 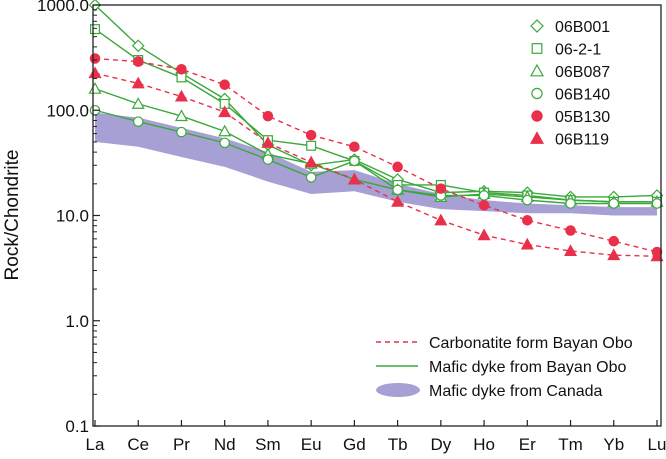 I want to click on y-axis-title: Rock/Chondrite, so click(x=12, y=215).